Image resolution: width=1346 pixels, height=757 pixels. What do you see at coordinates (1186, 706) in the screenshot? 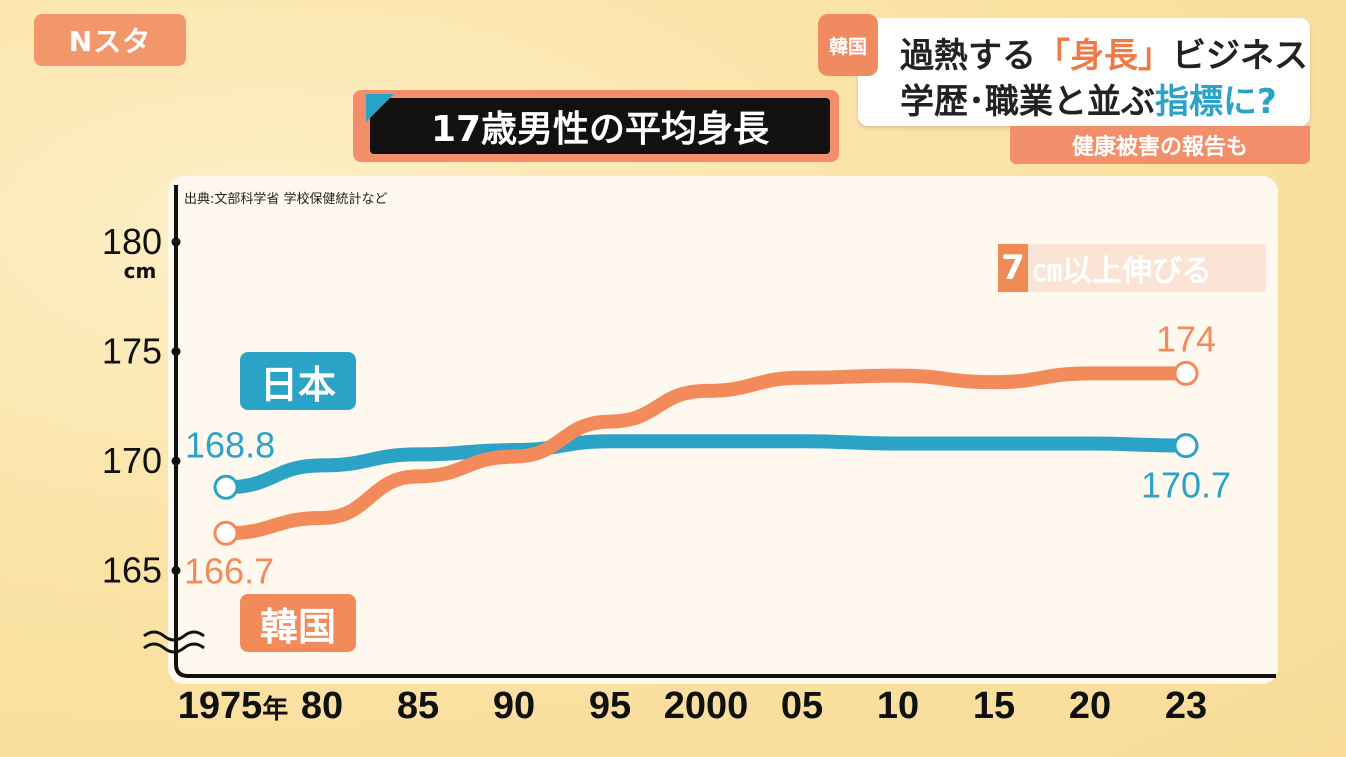
I see `x-tick-label: 23` at bounding box center [1186, 706].